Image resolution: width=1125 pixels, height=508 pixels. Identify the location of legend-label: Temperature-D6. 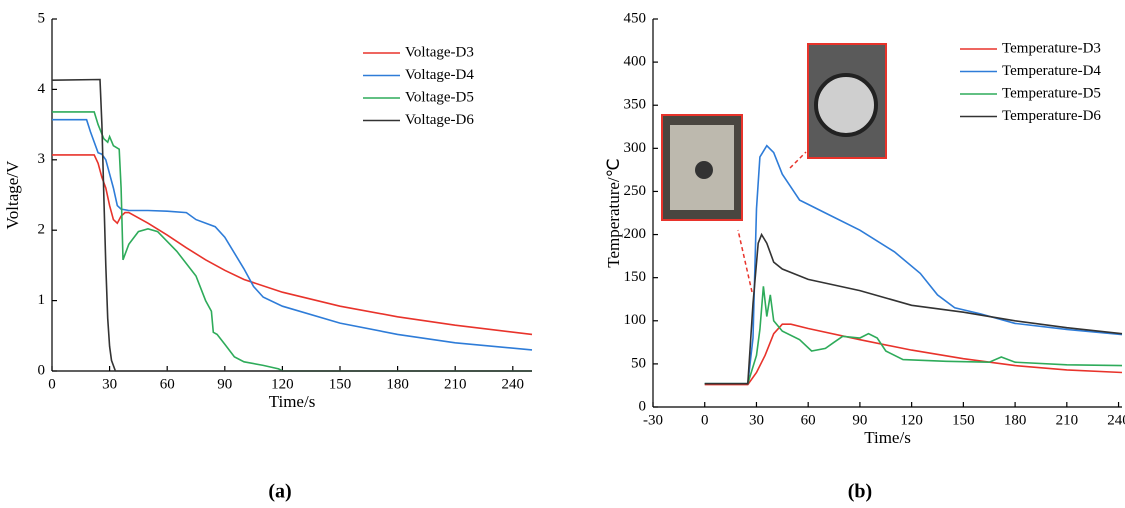
(1051, 116).